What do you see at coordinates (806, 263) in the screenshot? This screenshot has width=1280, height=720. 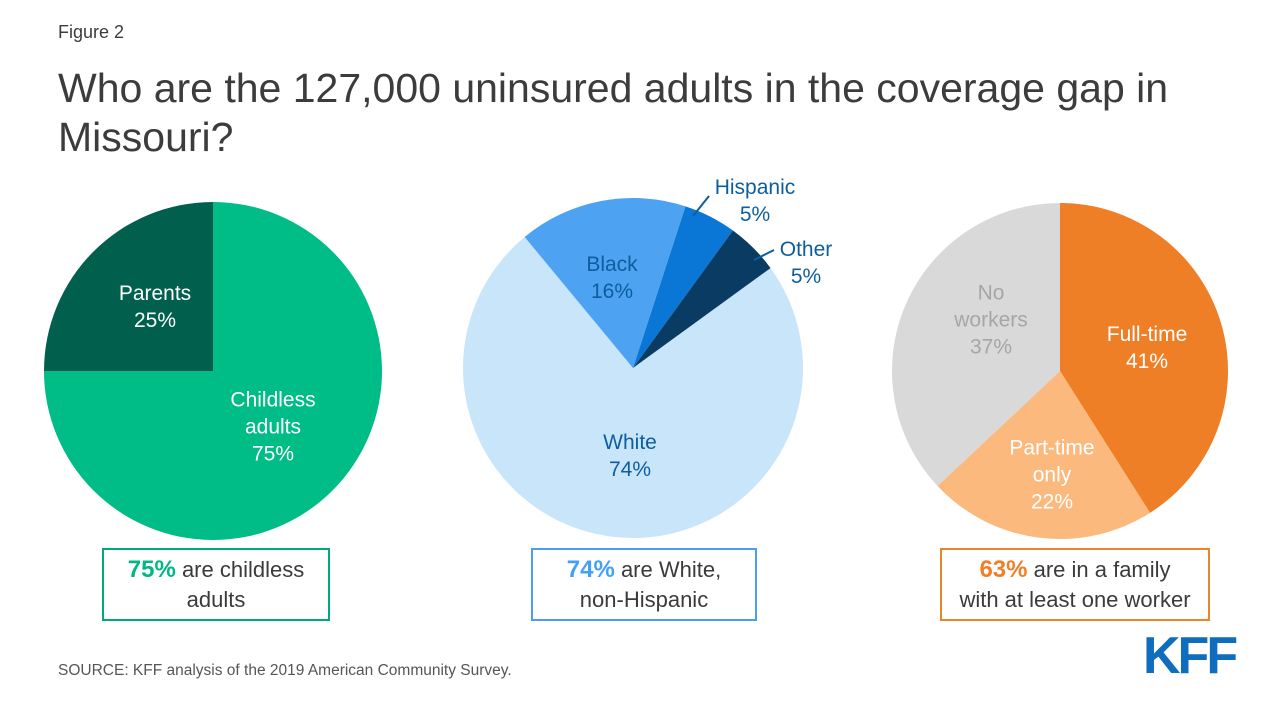 I see `slice-label-other: Other 5%` at bounding box center [806, 263].